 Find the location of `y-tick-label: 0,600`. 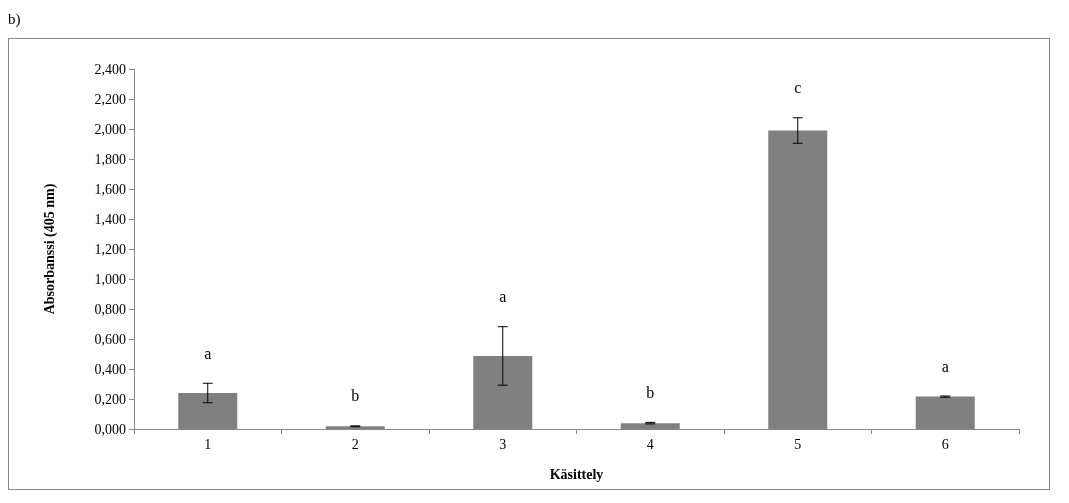

y-tick-label: 0,600 is located at coordinates (110, 339).